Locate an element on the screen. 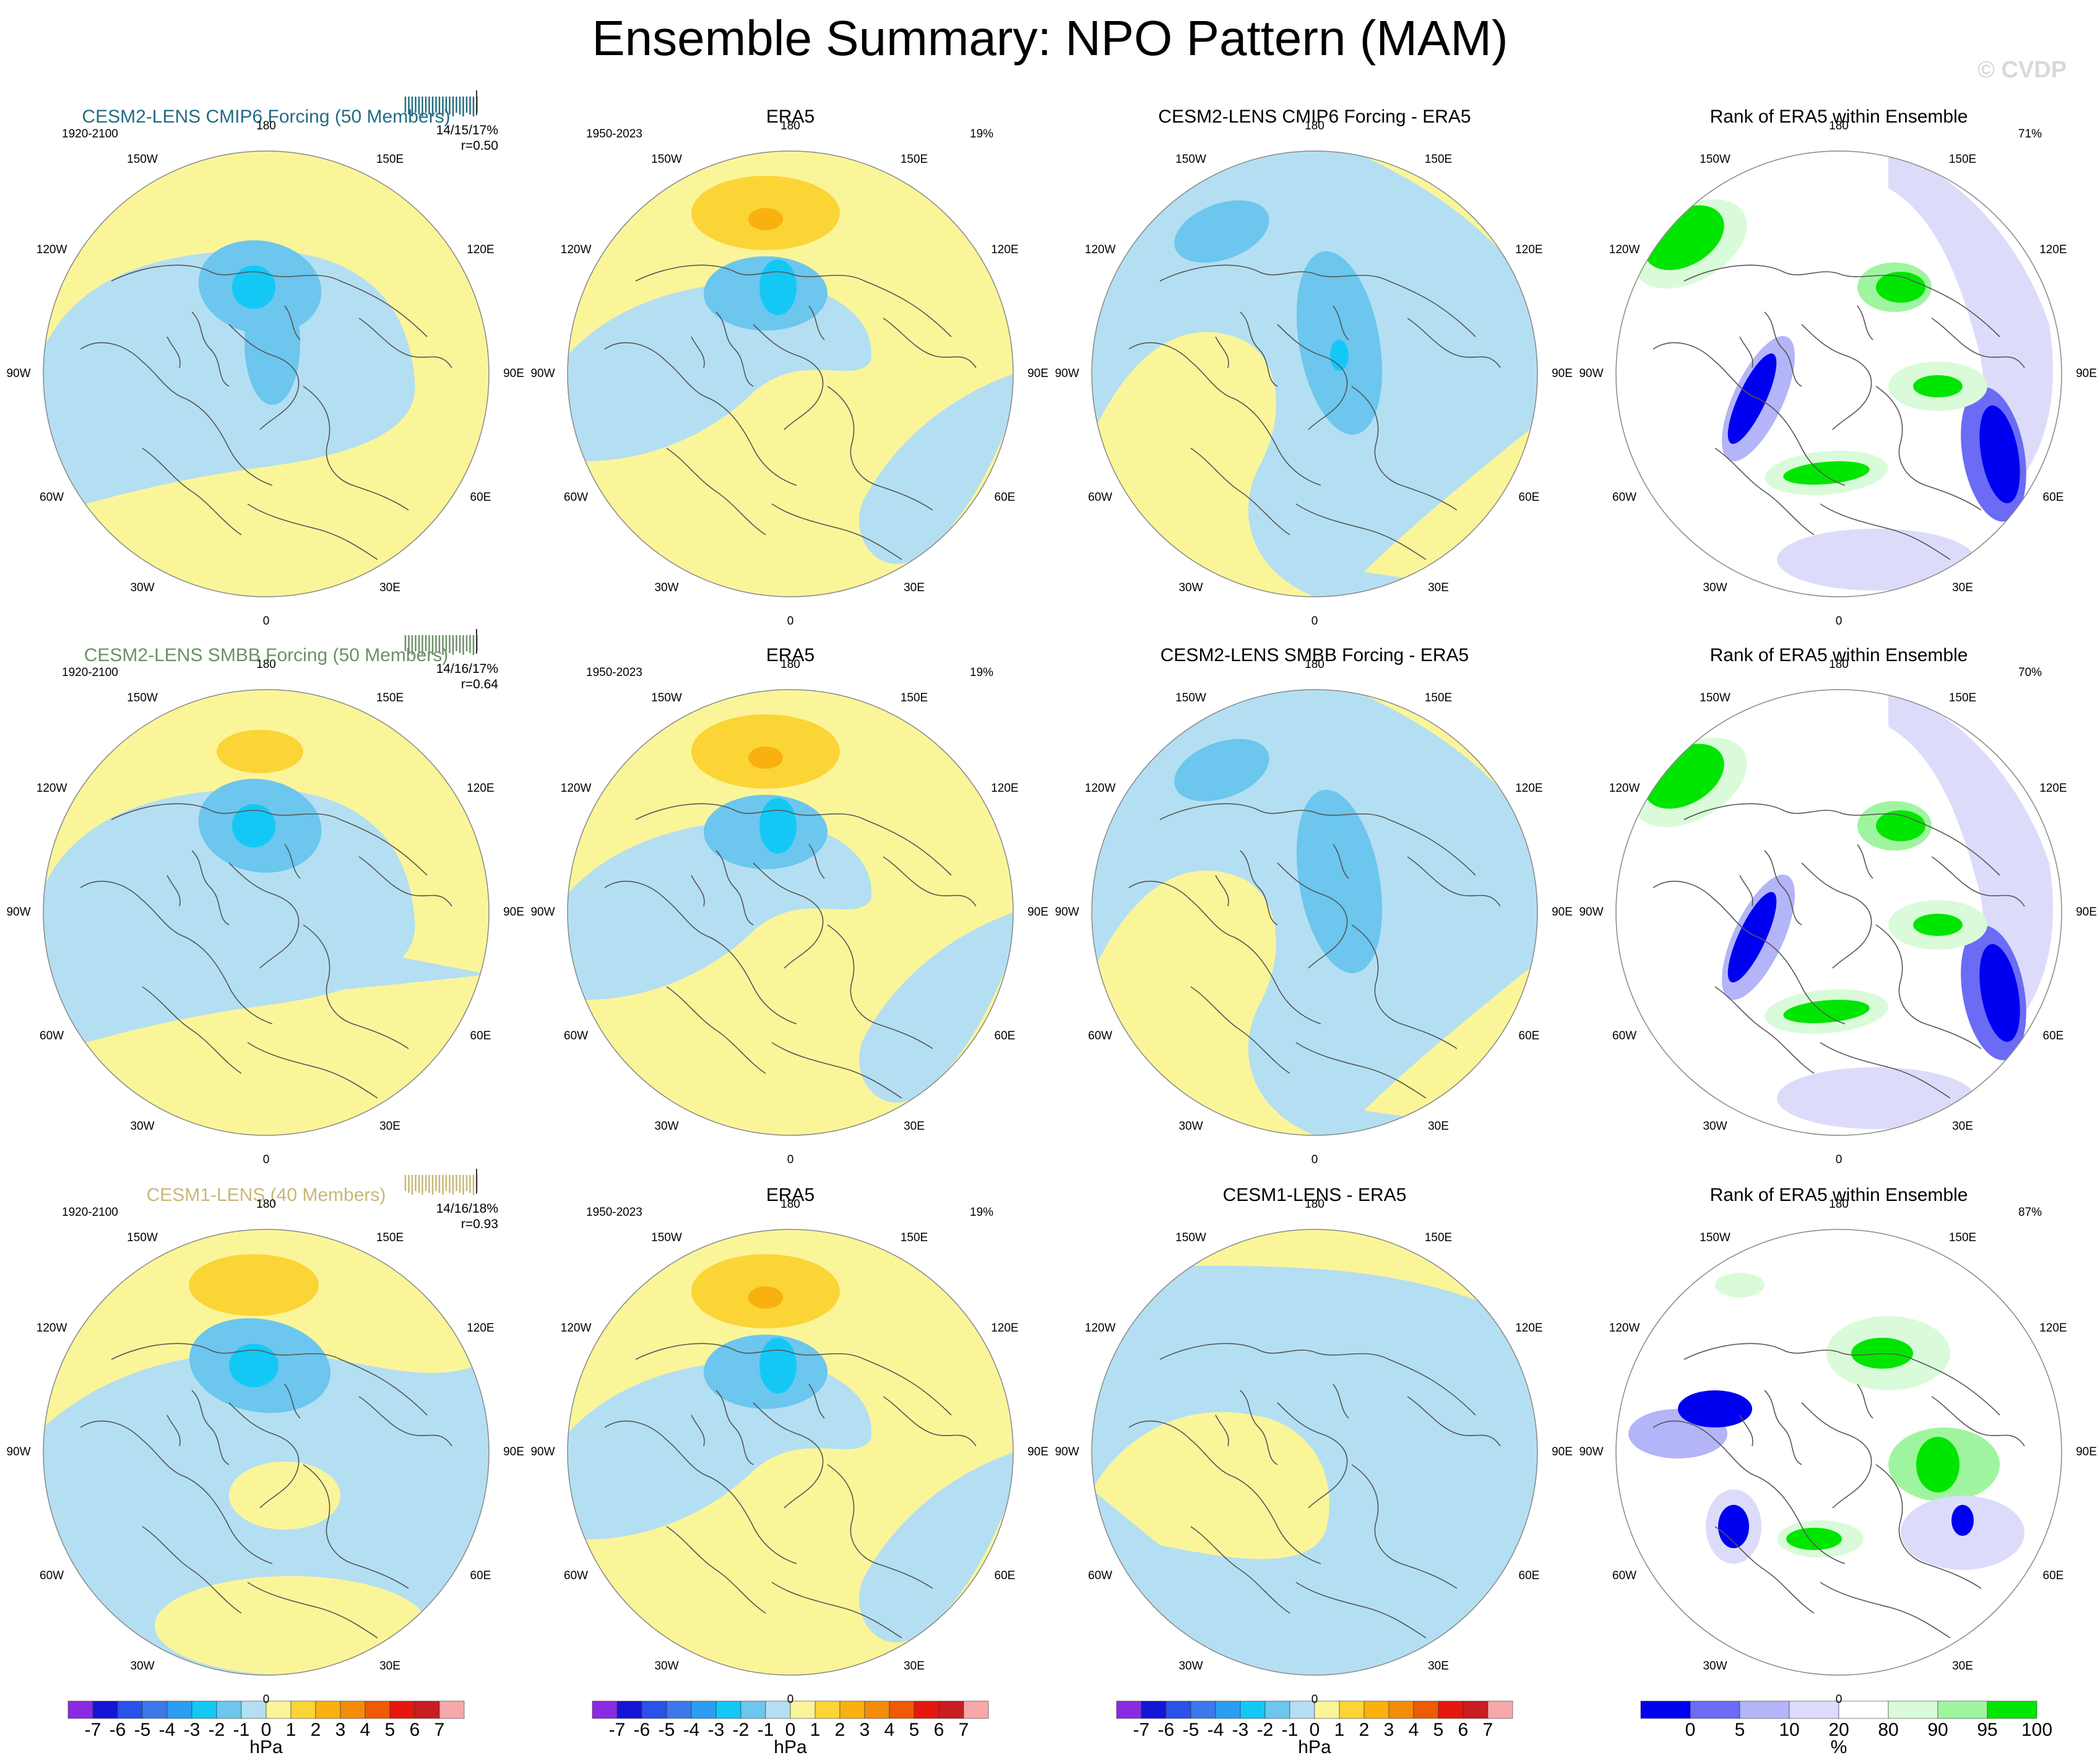  stats-correlation: r=0.64 is located at coordinates (479, 684).